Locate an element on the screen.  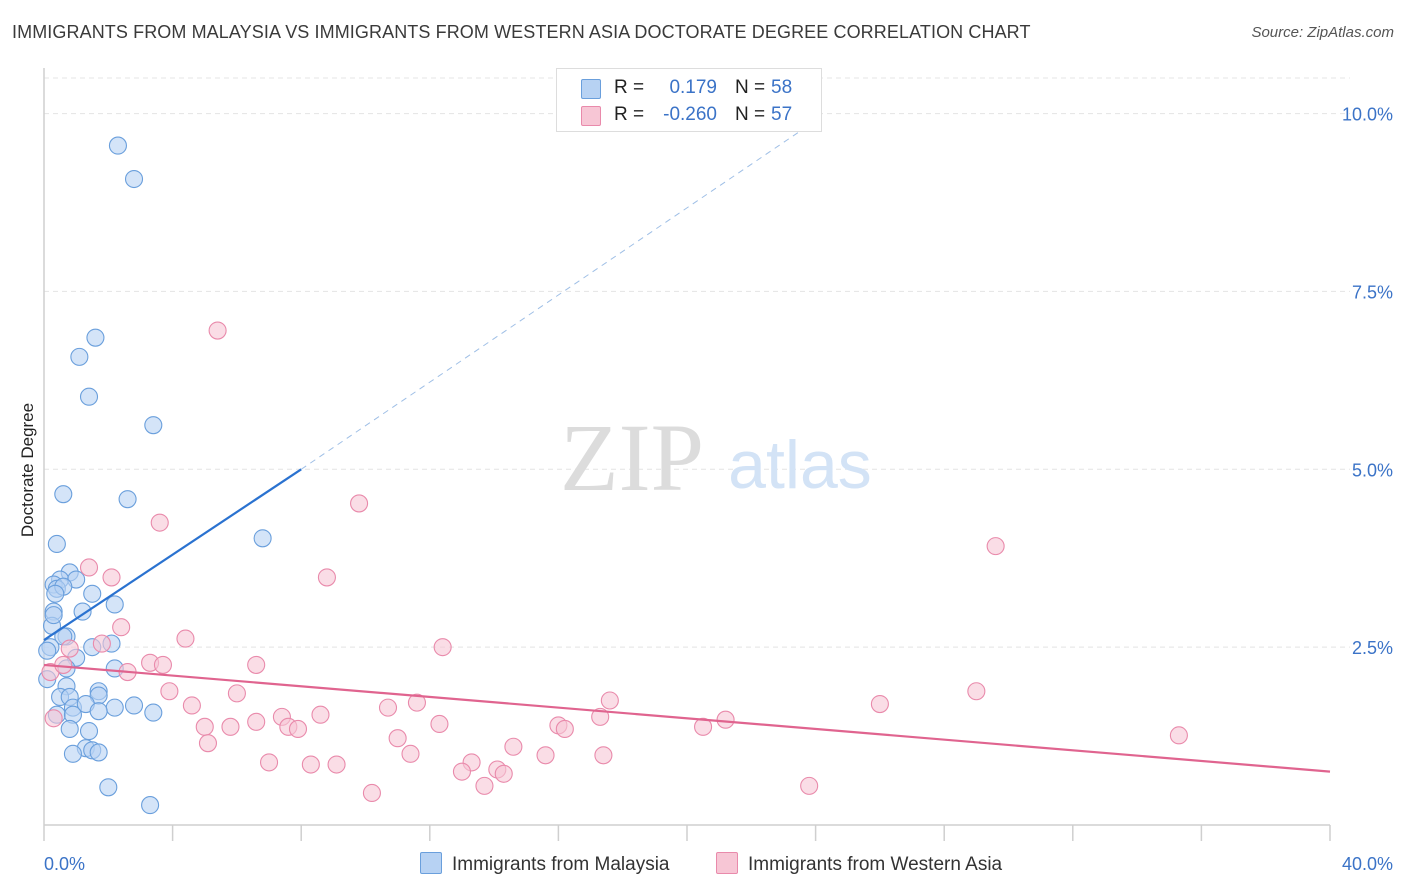
y-tick-label: 5.0% is located at coordinates (1372, 470).